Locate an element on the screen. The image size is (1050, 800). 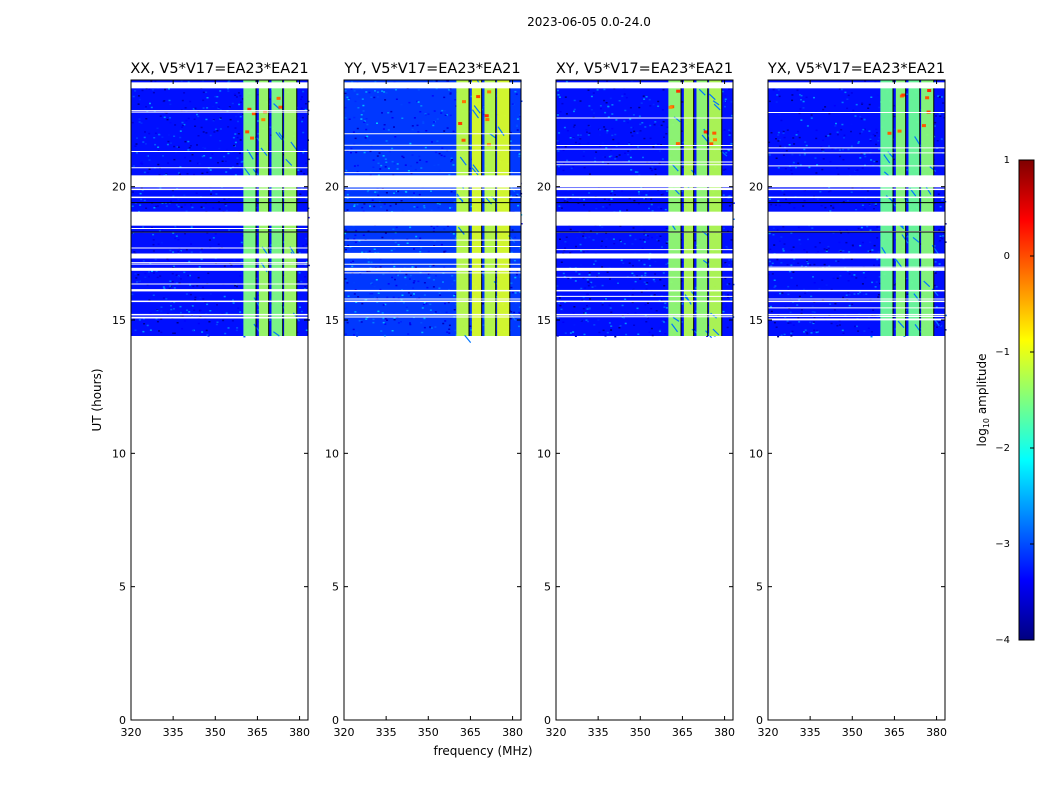
colorbar: 10−1−2−3−4 log10 amplitude is located at coordinates (1005, 400).